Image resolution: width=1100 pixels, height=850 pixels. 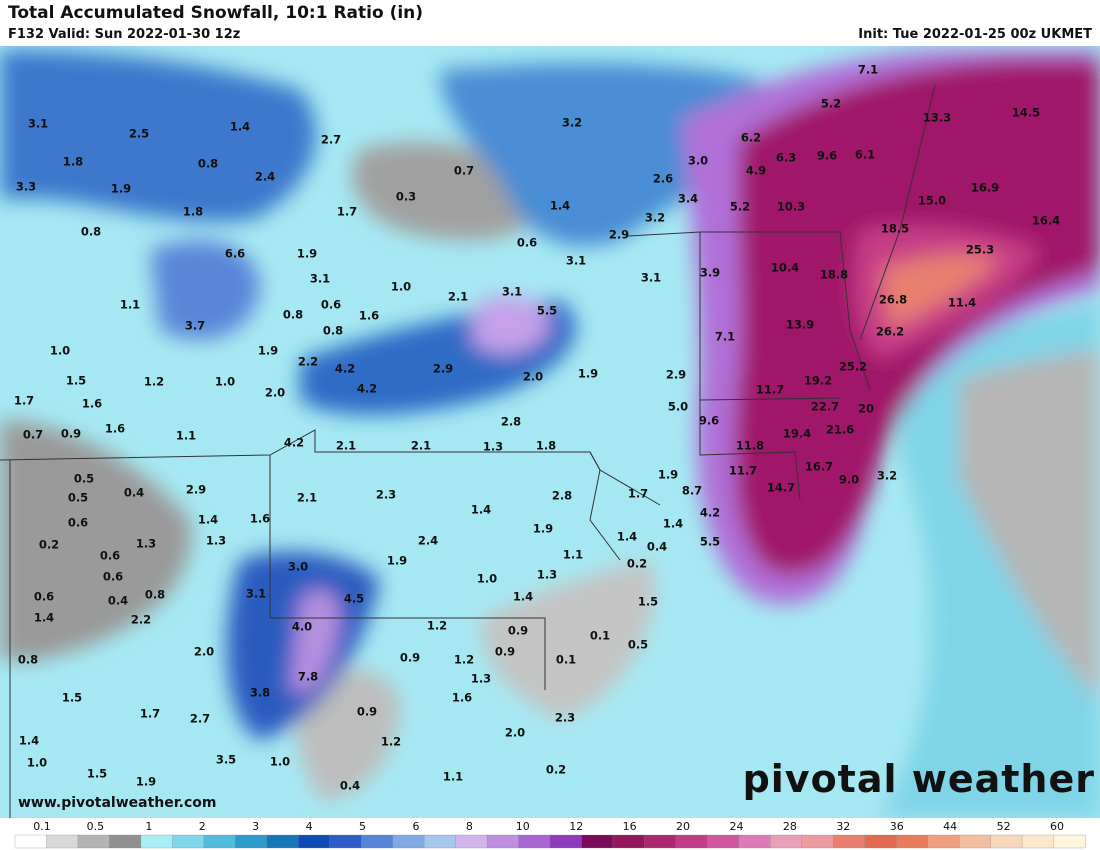 I want to click on snow-label: 2.0, so click(x=515, y=733).